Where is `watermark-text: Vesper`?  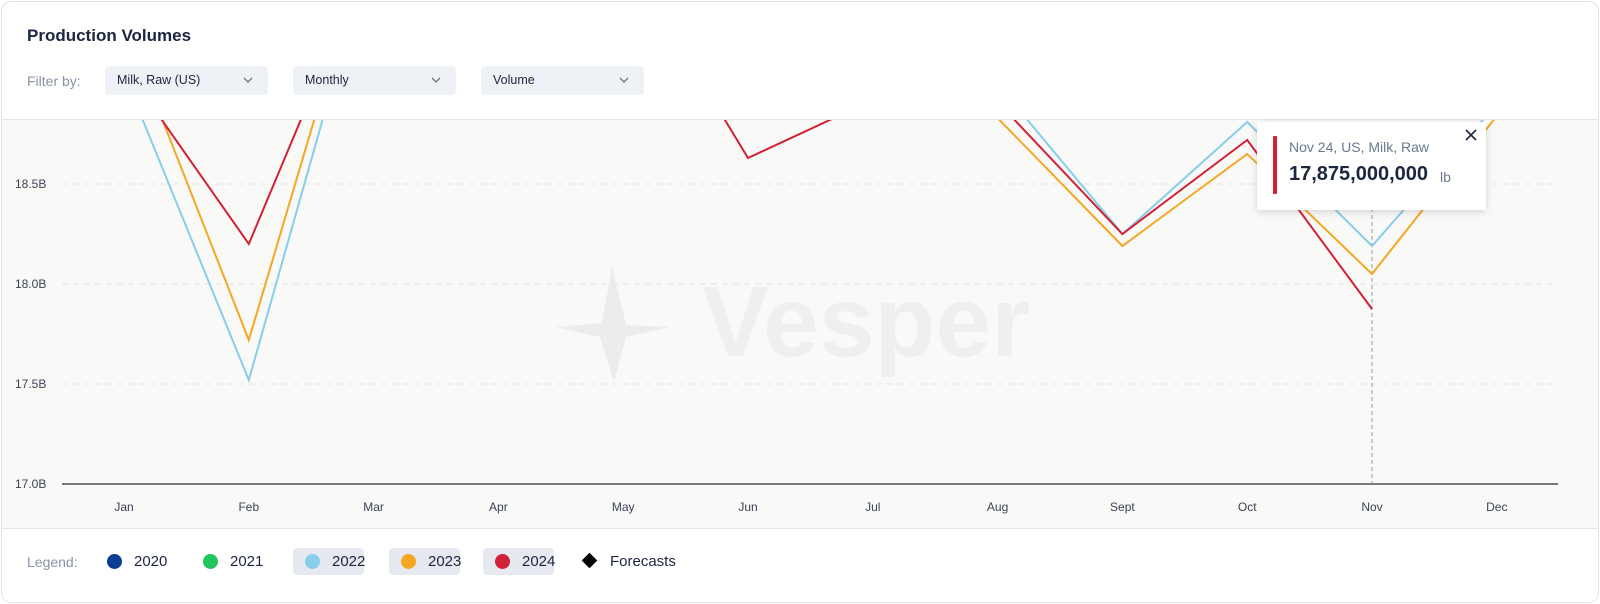
watermark-text: Vesper is located at coordinates (866, 322).